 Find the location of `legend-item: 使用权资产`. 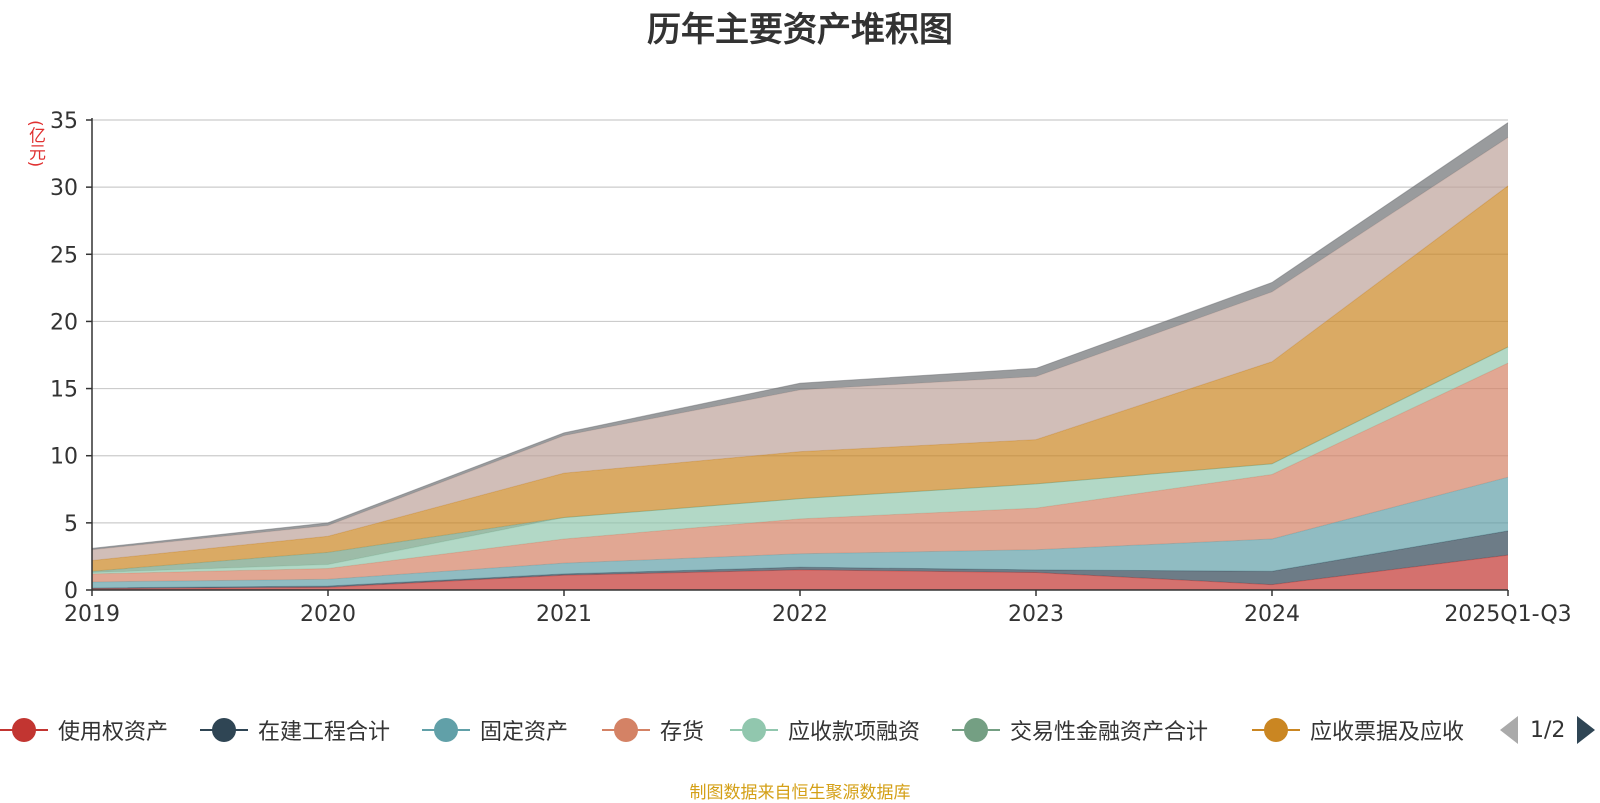

legend-item: 使用权资产 is located at coordinates (84, 730).